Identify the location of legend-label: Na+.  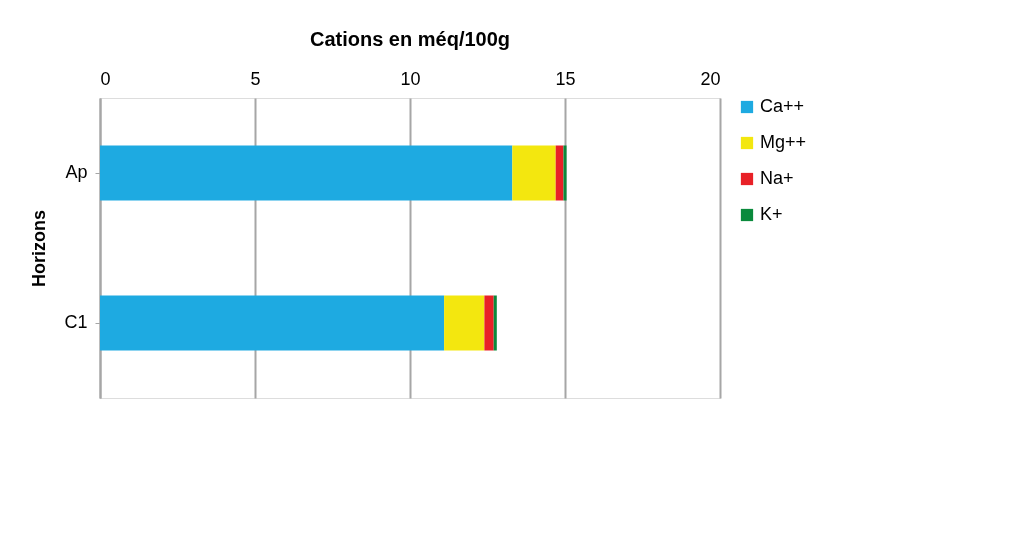
(777, 178).